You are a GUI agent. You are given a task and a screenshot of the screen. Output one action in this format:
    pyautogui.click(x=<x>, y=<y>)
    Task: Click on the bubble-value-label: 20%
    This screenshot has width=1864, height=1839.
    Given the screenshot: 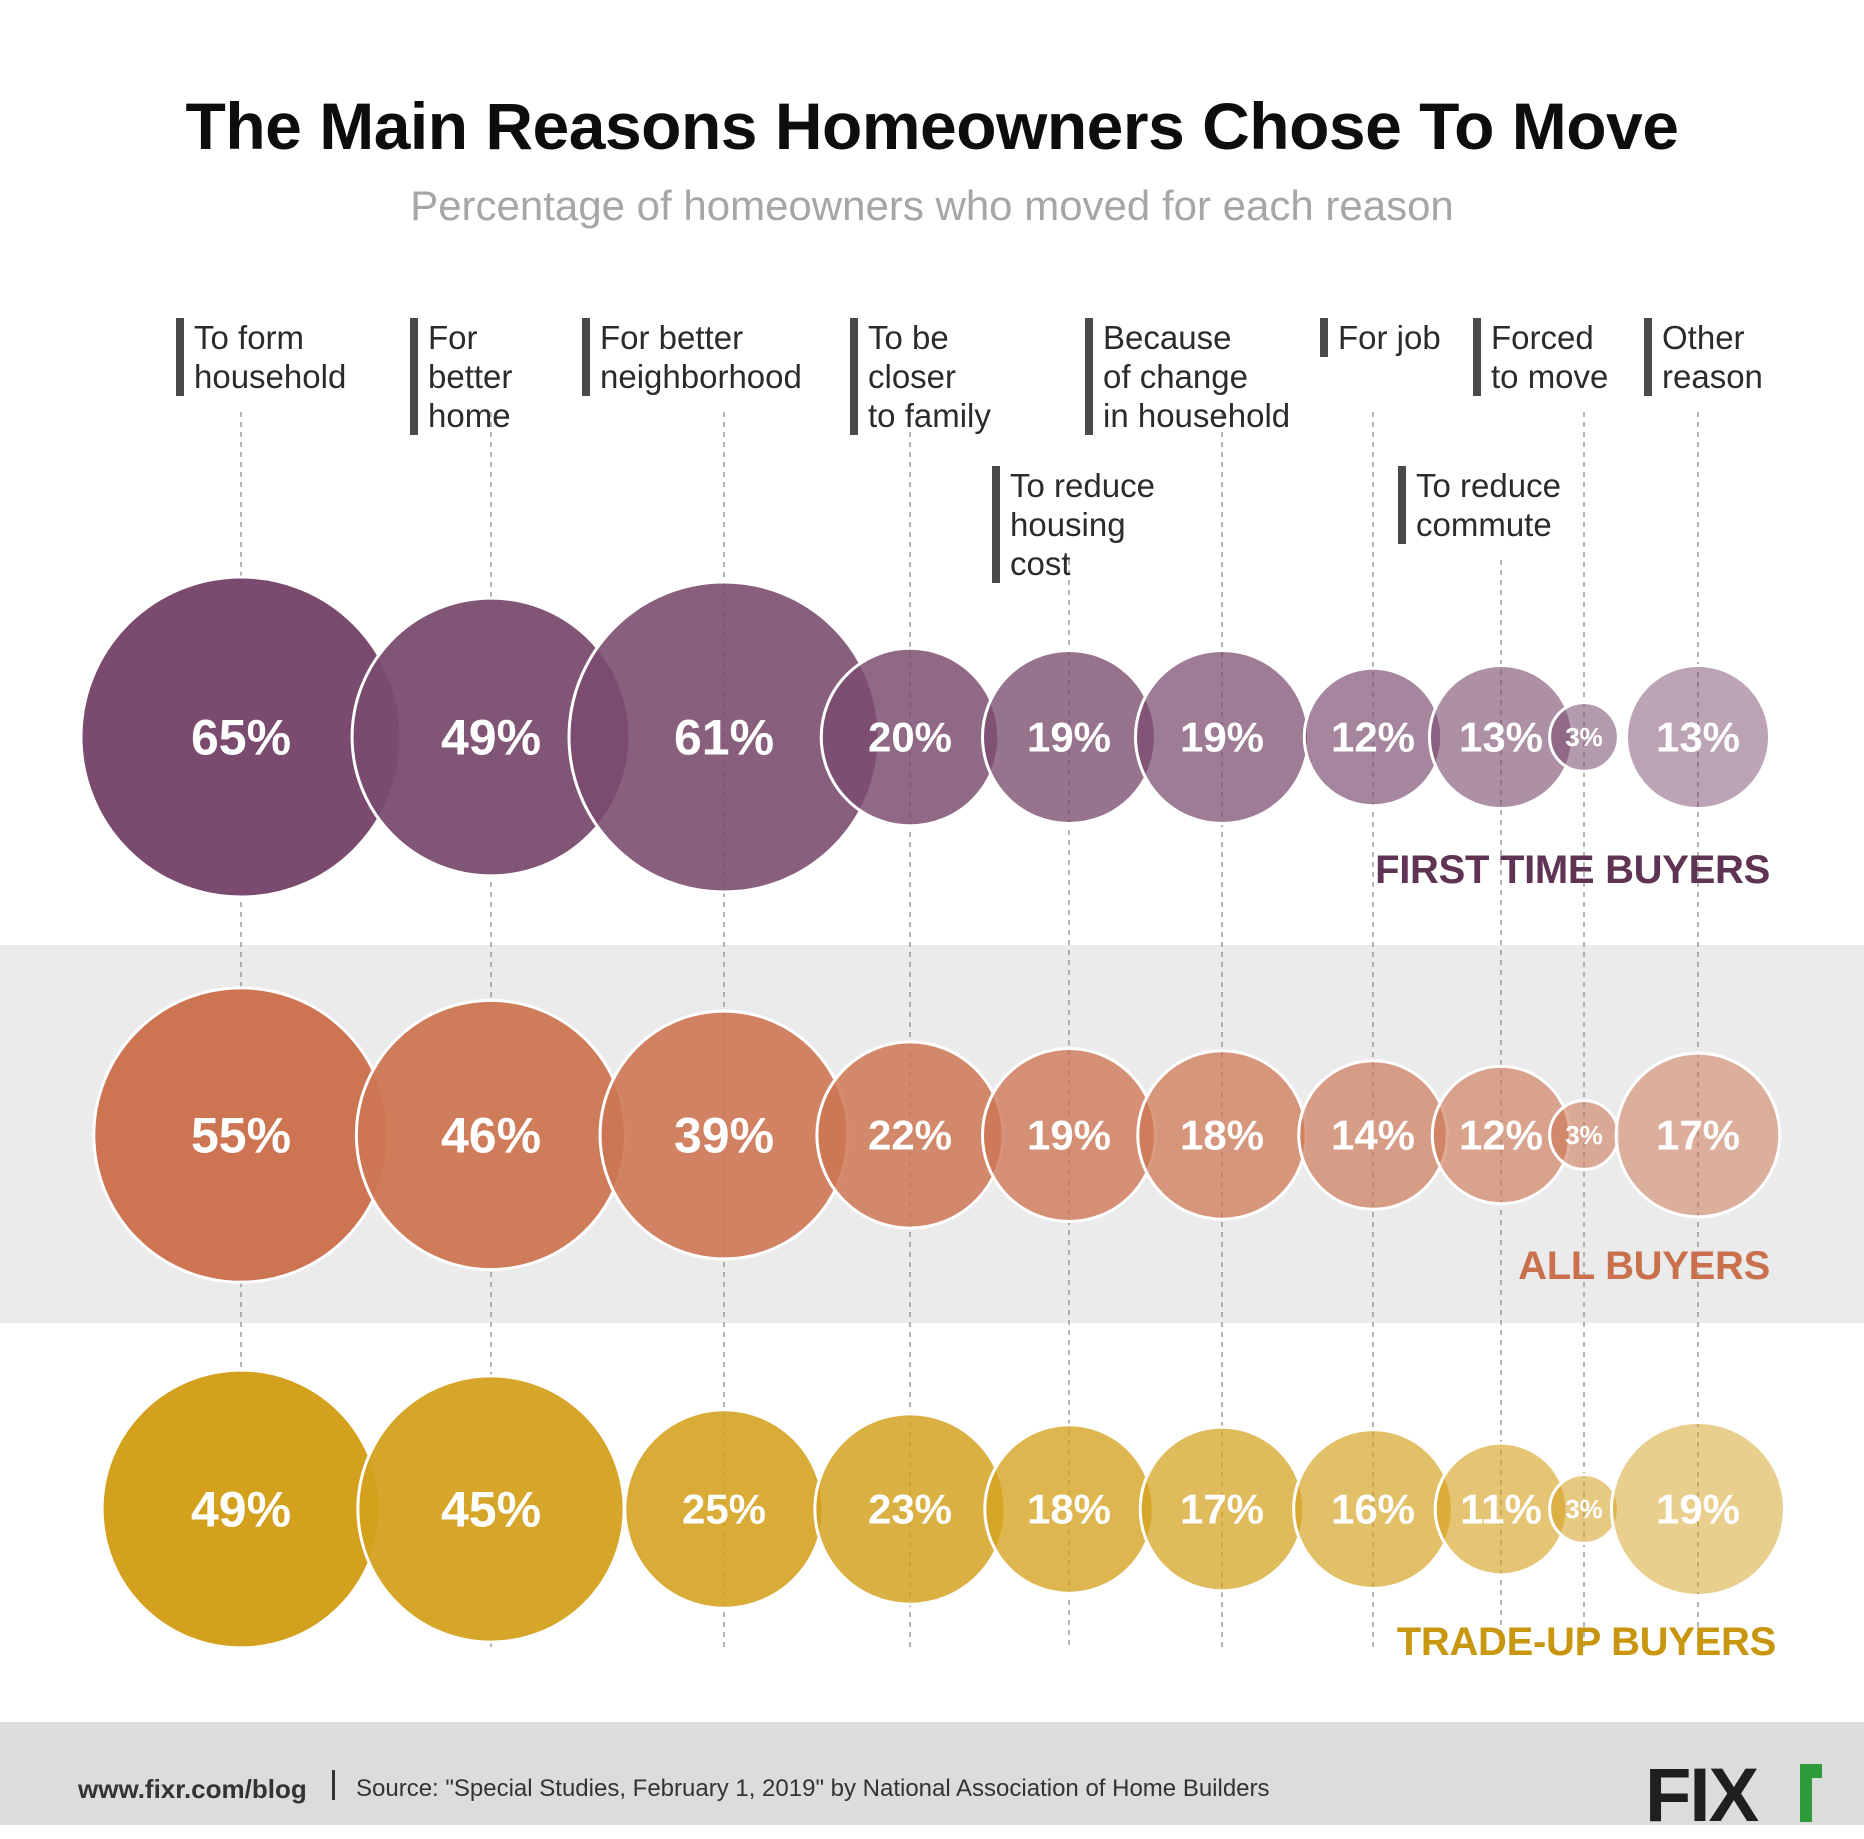 What is the action you would take?
    pyautogui.click(x=910, y=737)
    